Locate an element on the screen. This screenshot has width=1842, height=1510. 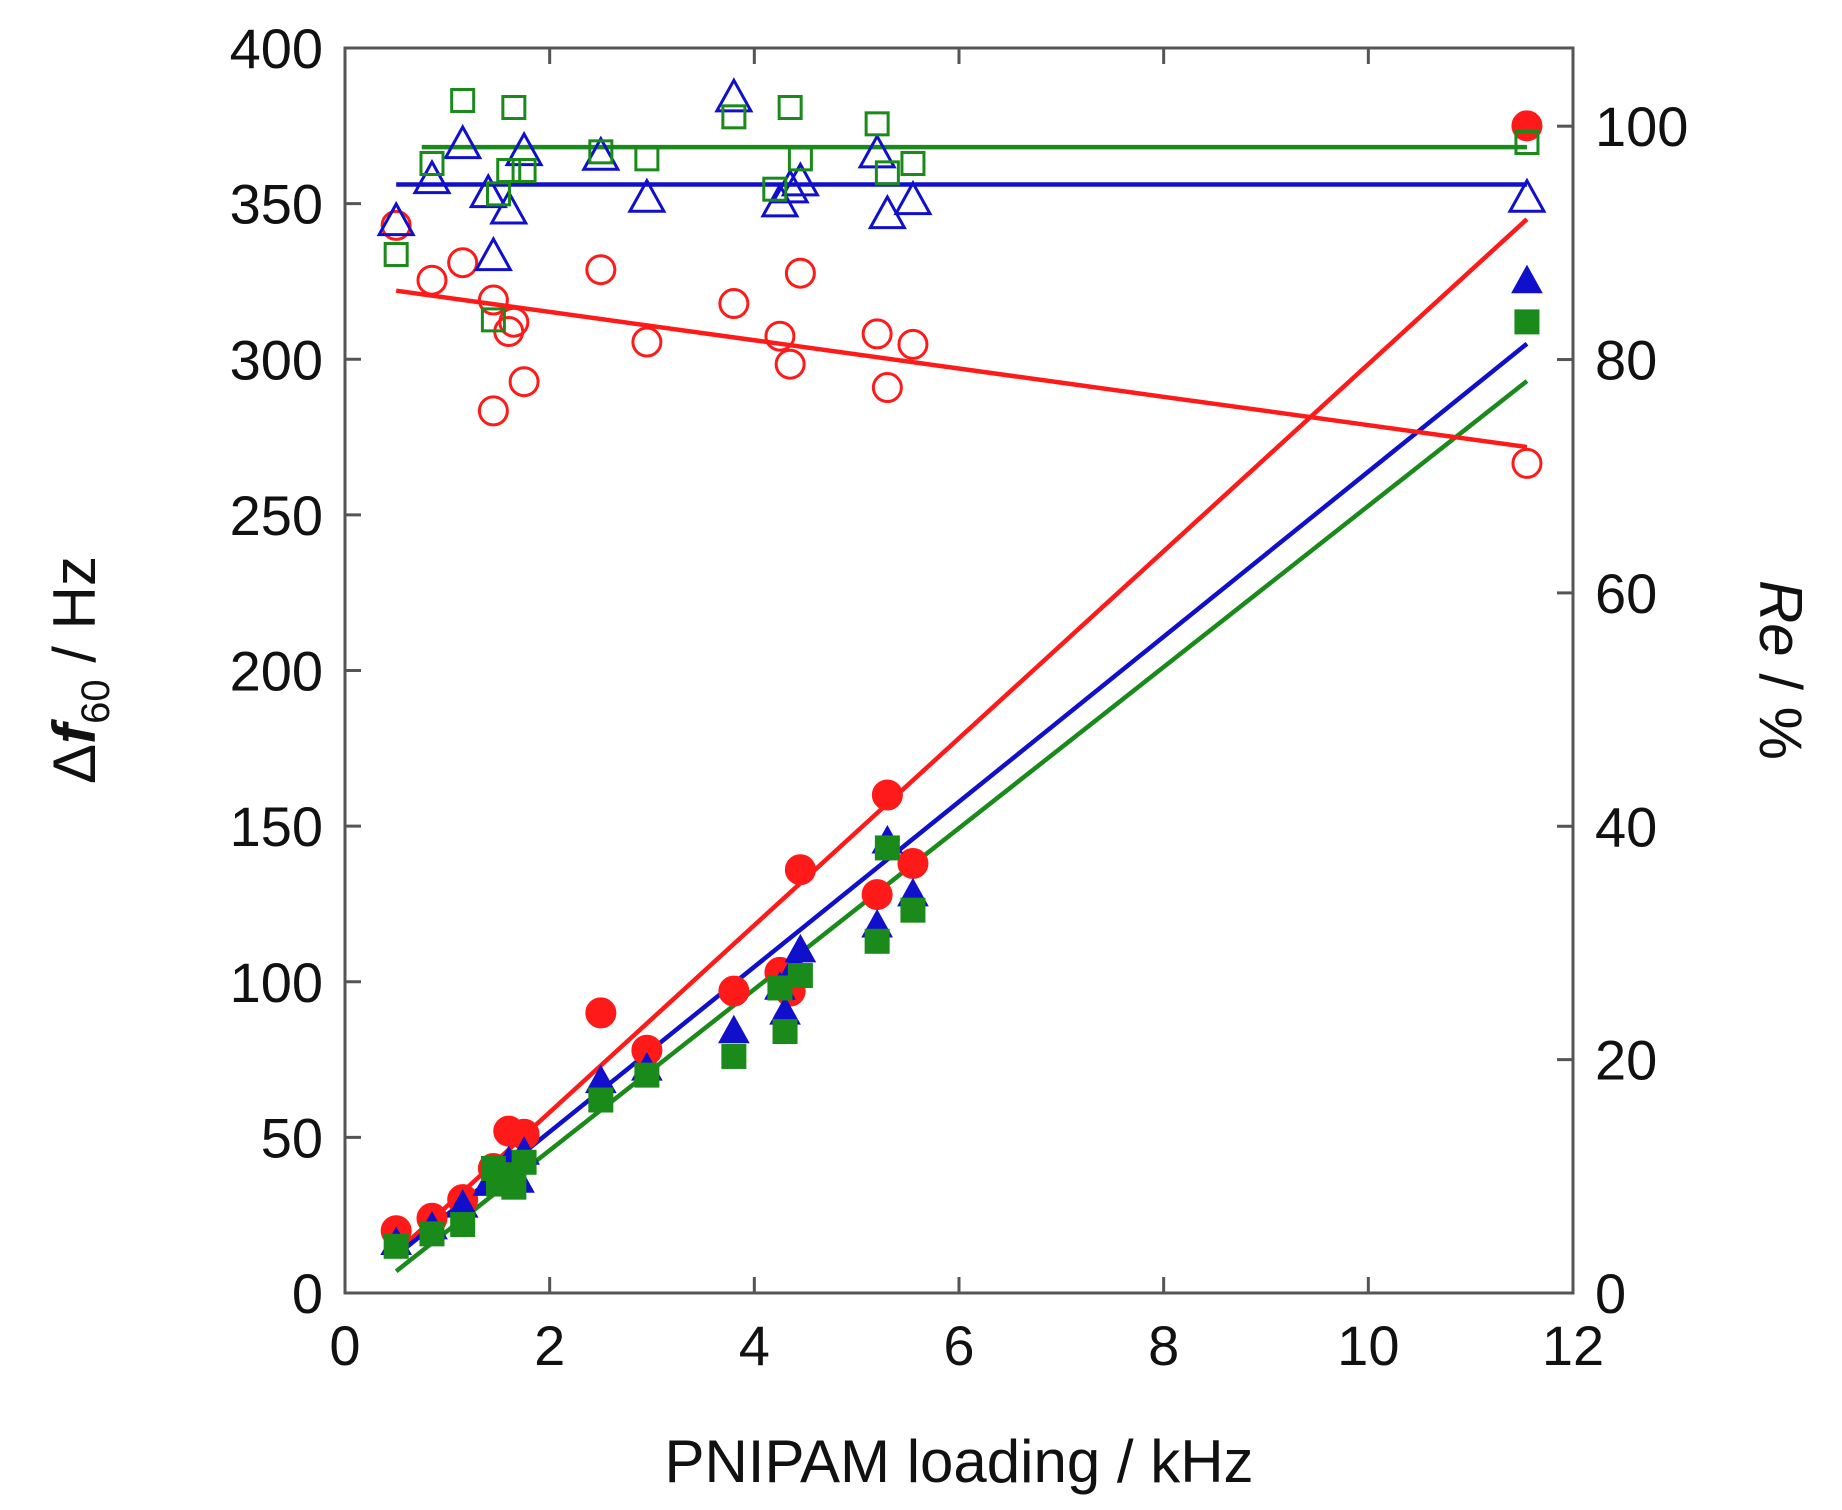
y-right-tick-label: 20 is located at coordinates (1626, 1060).